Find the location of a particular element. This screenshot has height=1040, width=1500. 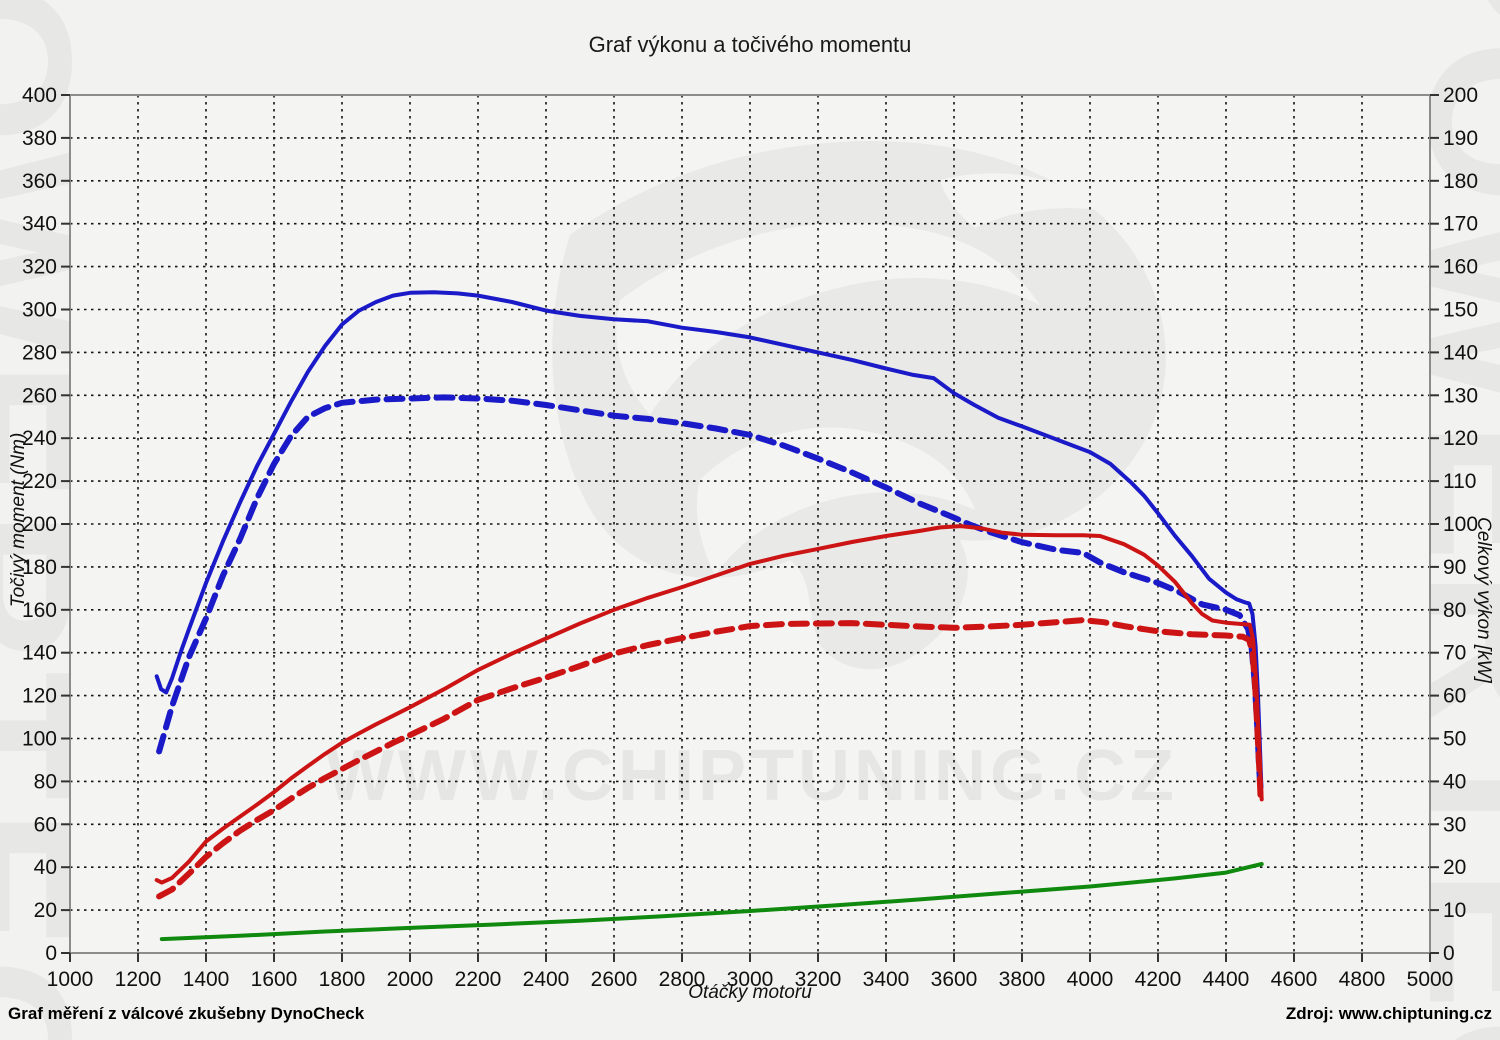

x-tick-label: 3800 is located at coordinates (1022, 979).